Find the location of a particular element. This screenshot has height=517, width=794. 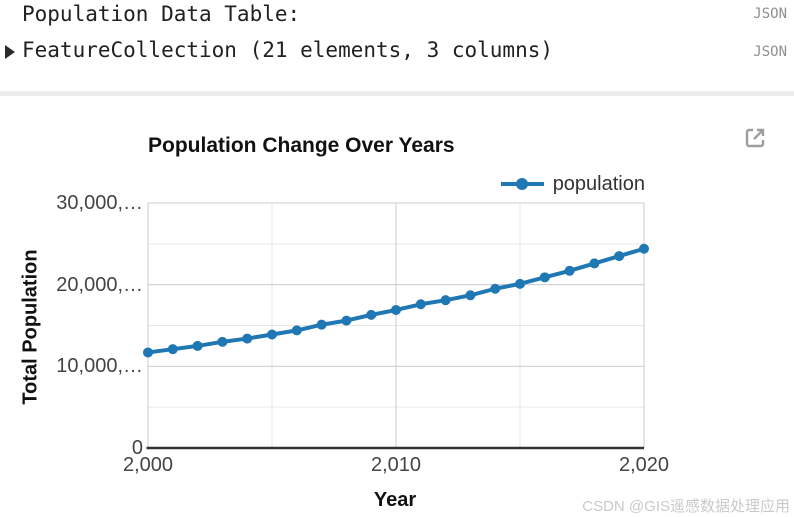

json-toggle-print: JSON is located at coordinates (770, 14).